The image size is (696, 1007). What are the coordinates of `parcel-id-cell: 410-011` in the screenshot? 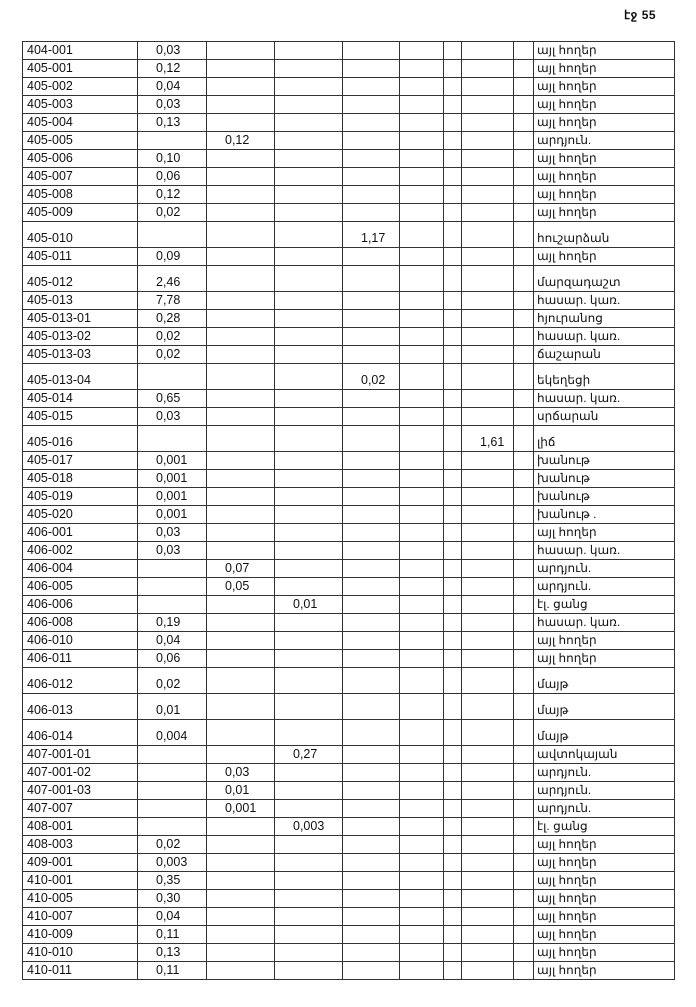 It's located at (80, 970).